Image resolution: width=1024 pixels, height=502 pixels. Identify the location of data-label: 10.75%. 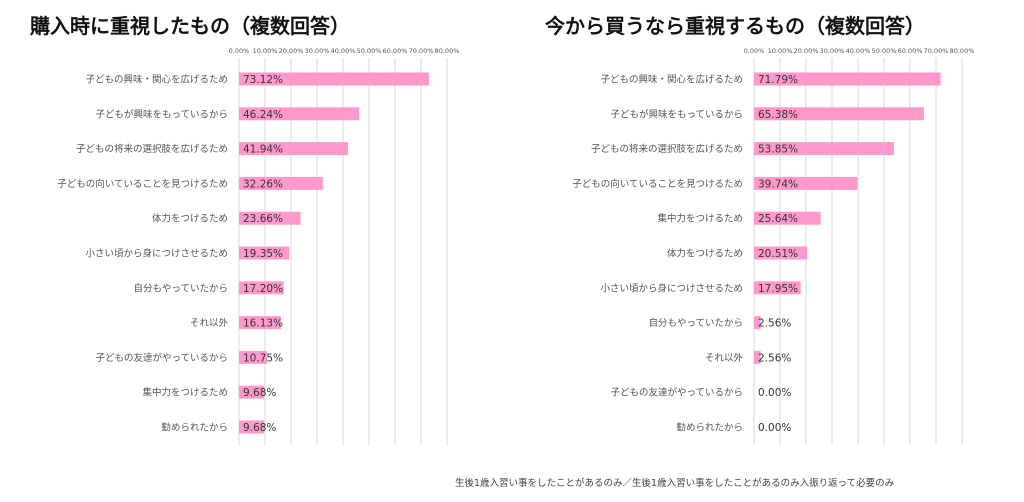
(263, 358).